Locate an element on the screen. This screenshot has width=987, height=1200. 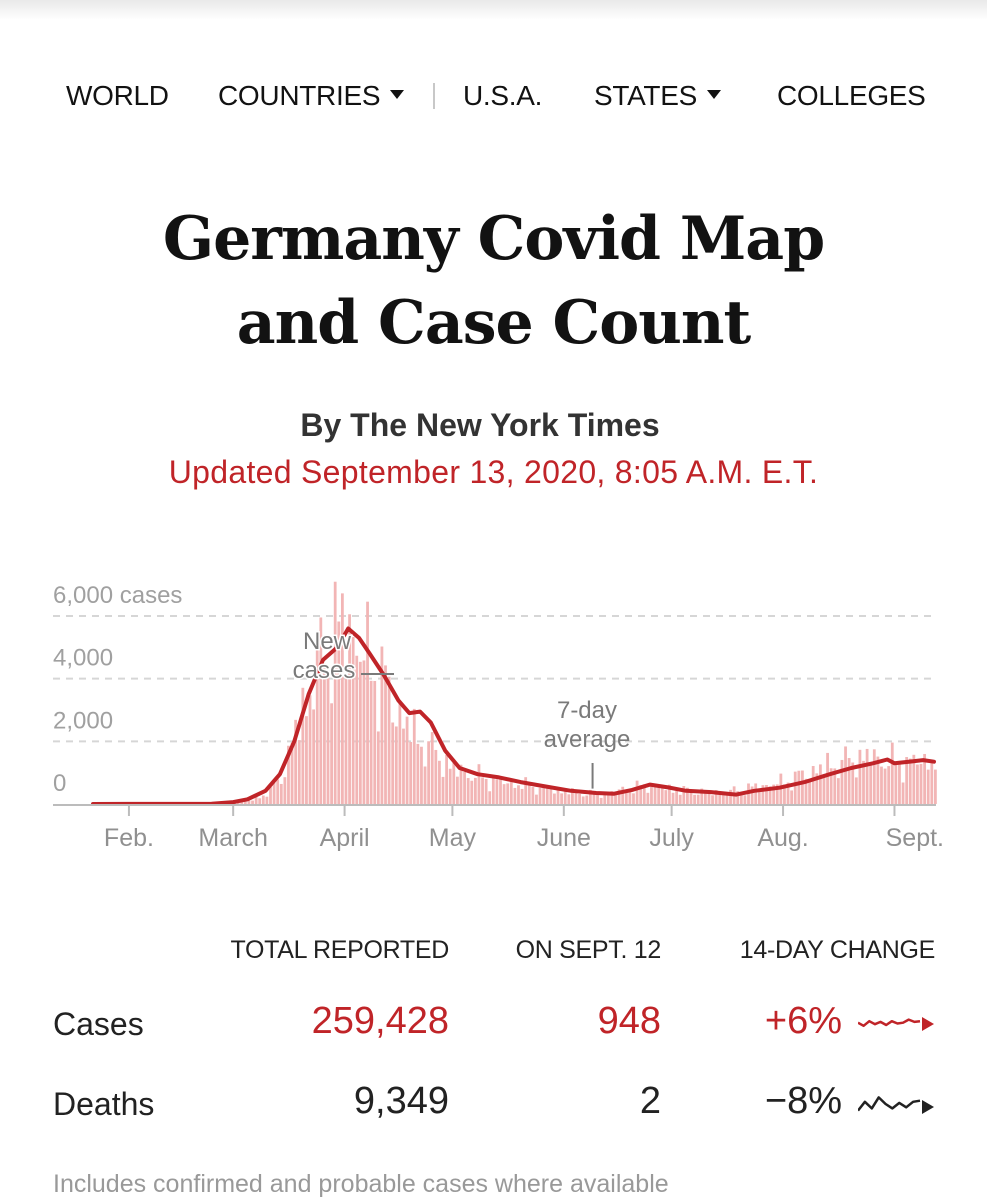
x-tick-label: May is located at coordinates (453, 838).